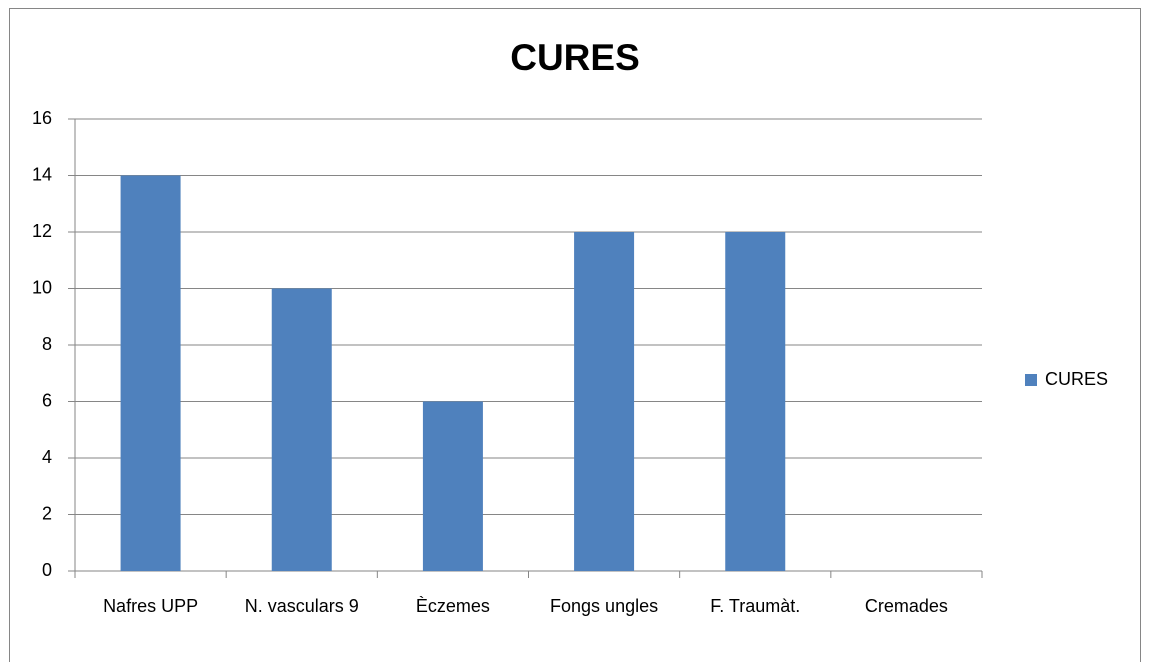  I want to click on x-tick-label: Fongs ungles, so click(604, 606).